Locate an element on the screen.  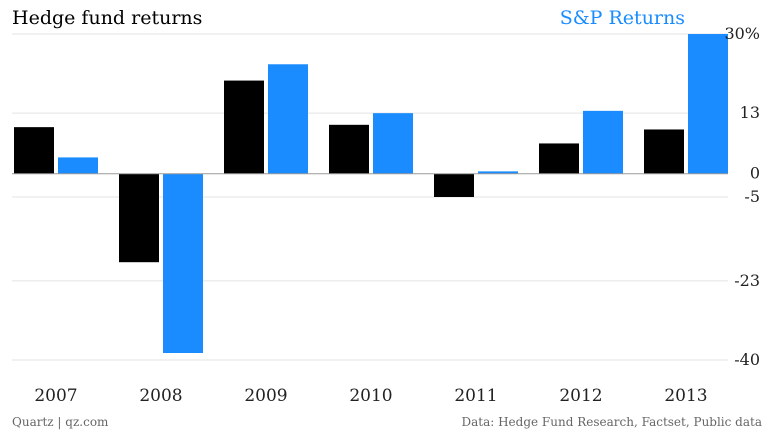
y-tick-label: -5 is located at coordinates (752, 196).